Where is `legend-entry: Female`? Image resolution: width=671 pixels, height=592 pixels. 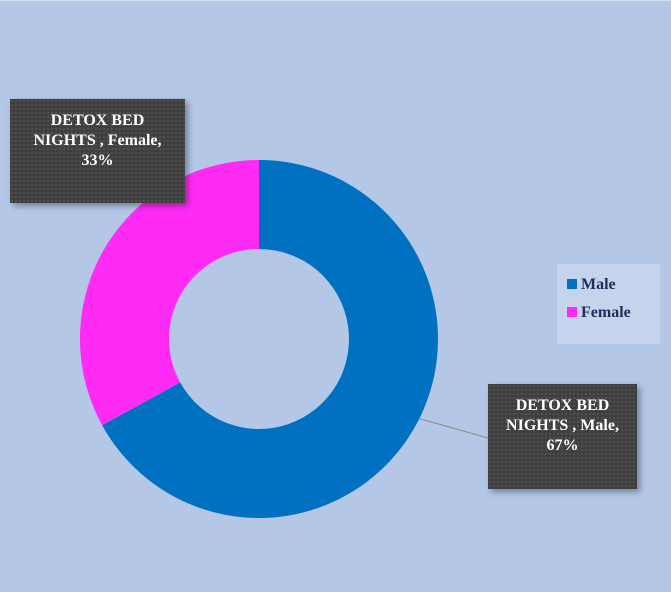 legend-entry: Female is located at coordinates (599, 313).